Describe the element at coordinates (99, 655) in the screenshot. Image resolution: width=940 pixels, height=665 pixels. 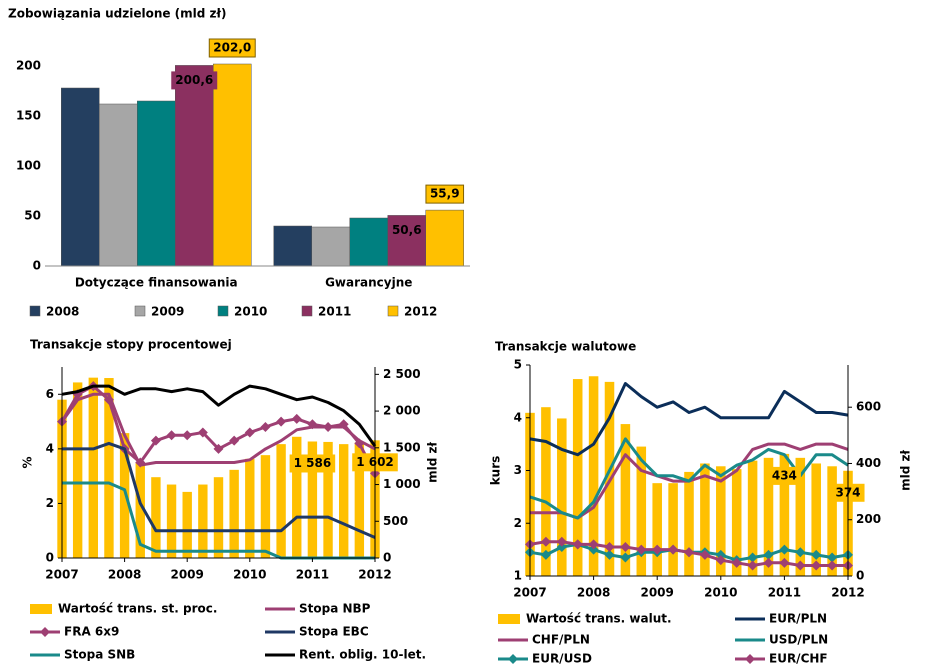
I see `legend-label: Stopa SNB` at that location.